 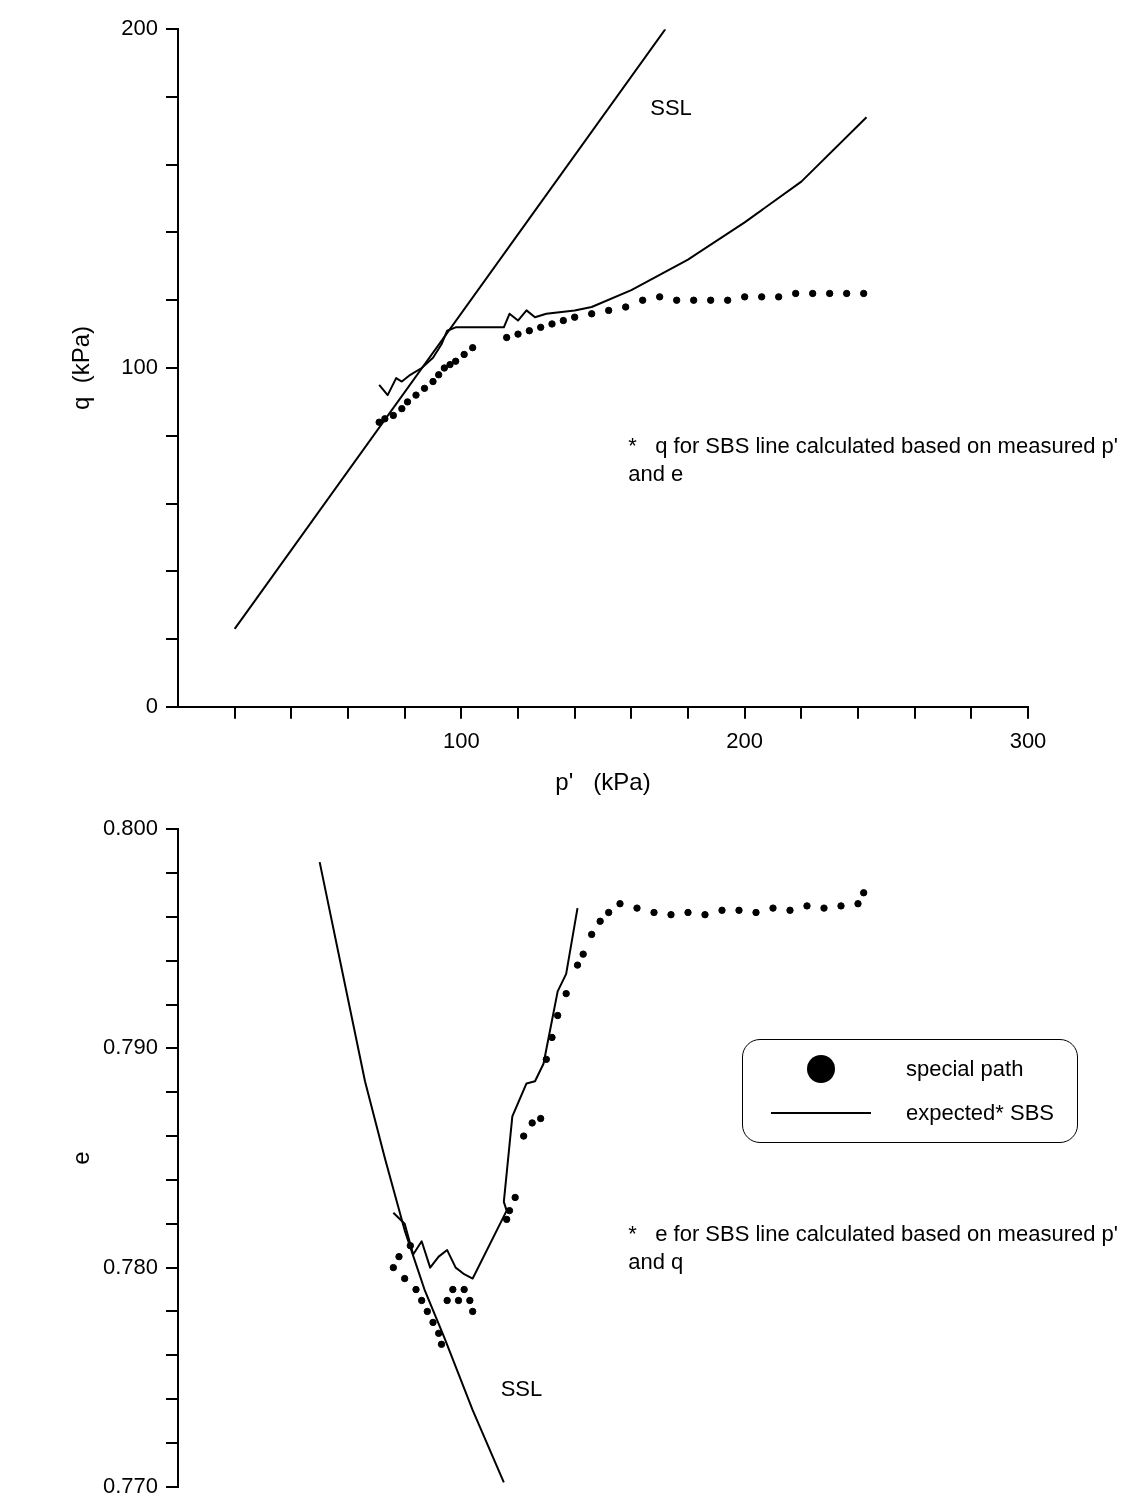 I want to click on y-axis-title: q (kPa), so click(x=81, y=368).